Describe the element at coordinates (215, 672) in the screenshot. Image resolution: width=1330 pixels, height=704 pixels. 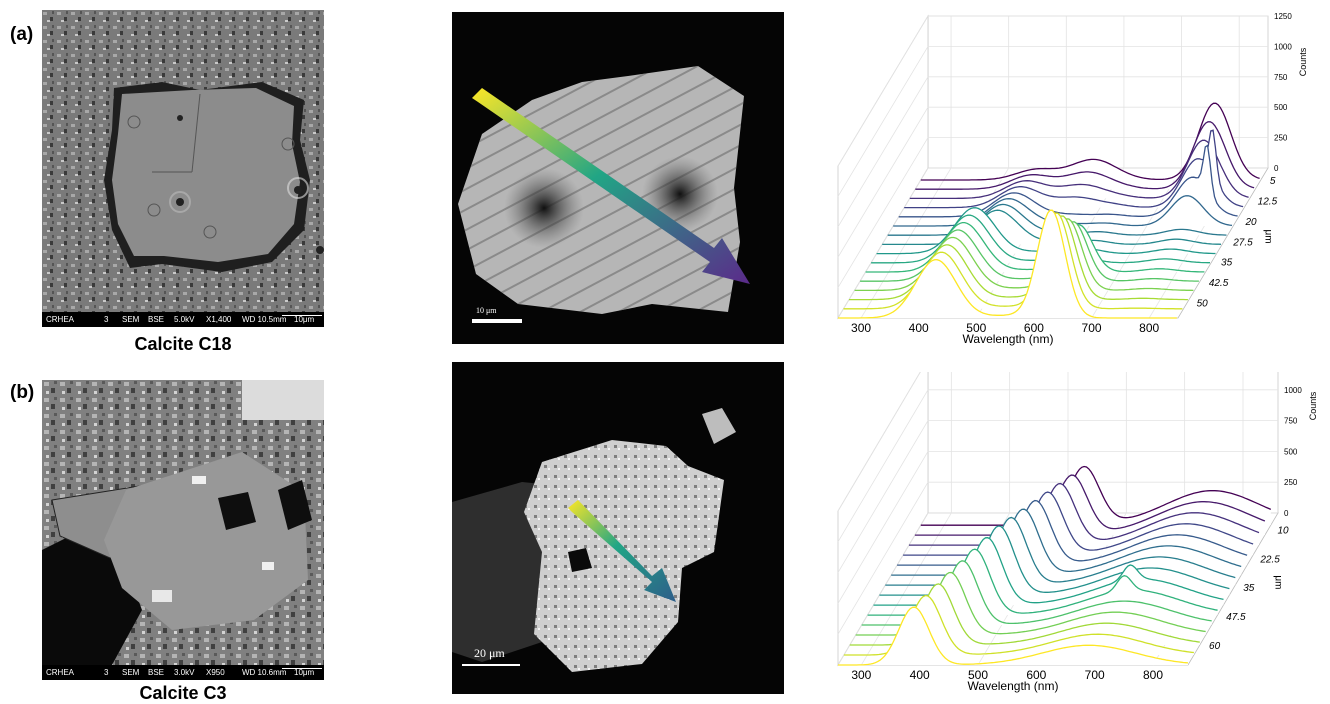
I see `sem-mag-b: X950` at that location.